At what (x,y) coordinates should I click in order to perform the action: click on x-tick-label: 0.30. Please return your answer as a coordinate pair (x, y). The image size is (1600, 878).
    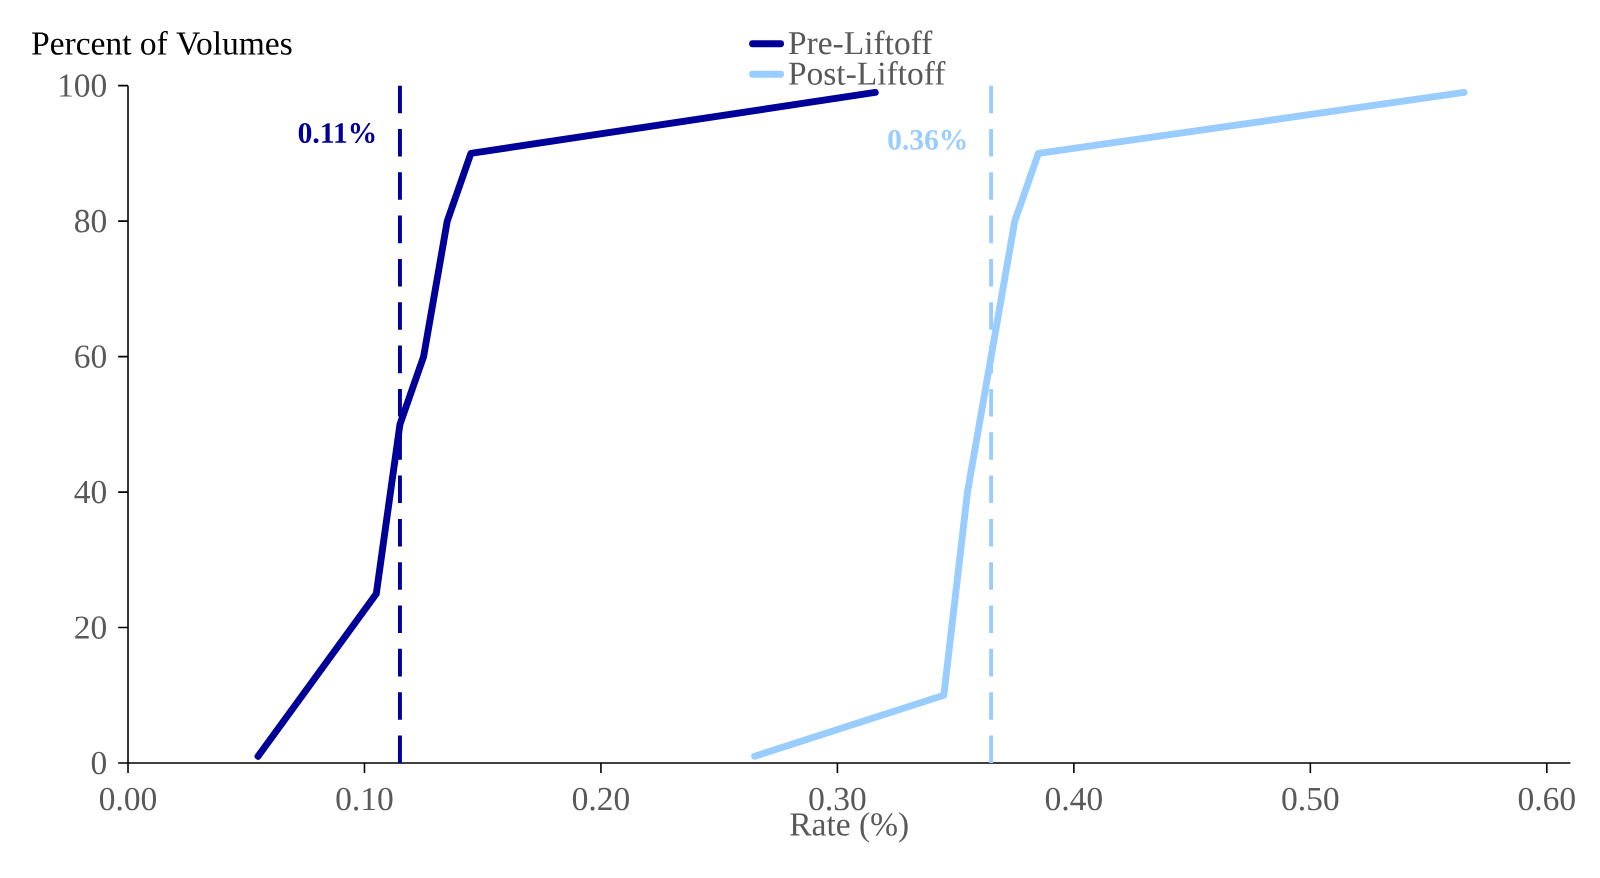
    Looking at the image, I should click on (837, 799).